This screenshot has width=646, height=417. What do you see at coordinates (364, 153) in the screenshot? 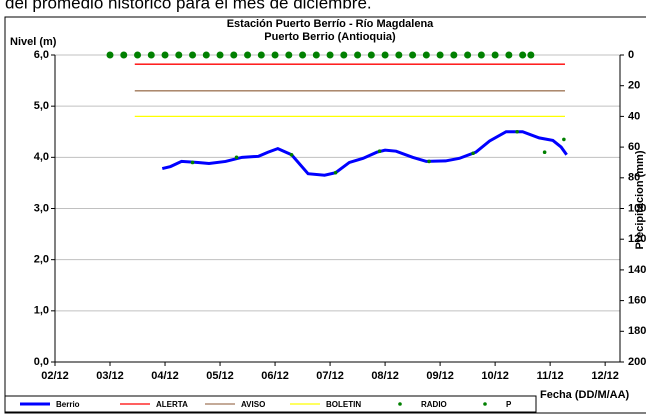
I see `series-line` at bounding box center [364, 153].